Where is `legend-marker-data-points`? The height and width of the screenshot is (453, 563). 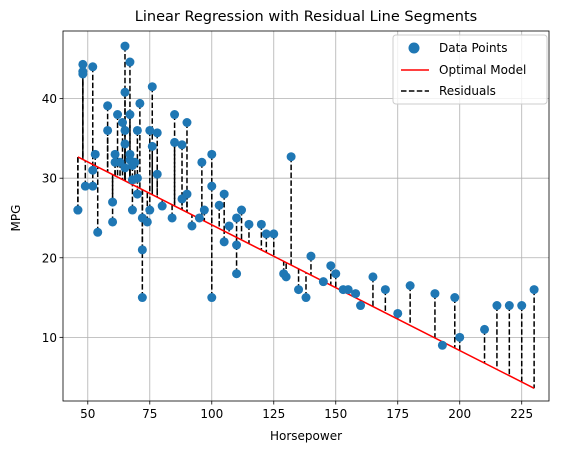 legend-marker-data-points is located at coordinates (414, 48).